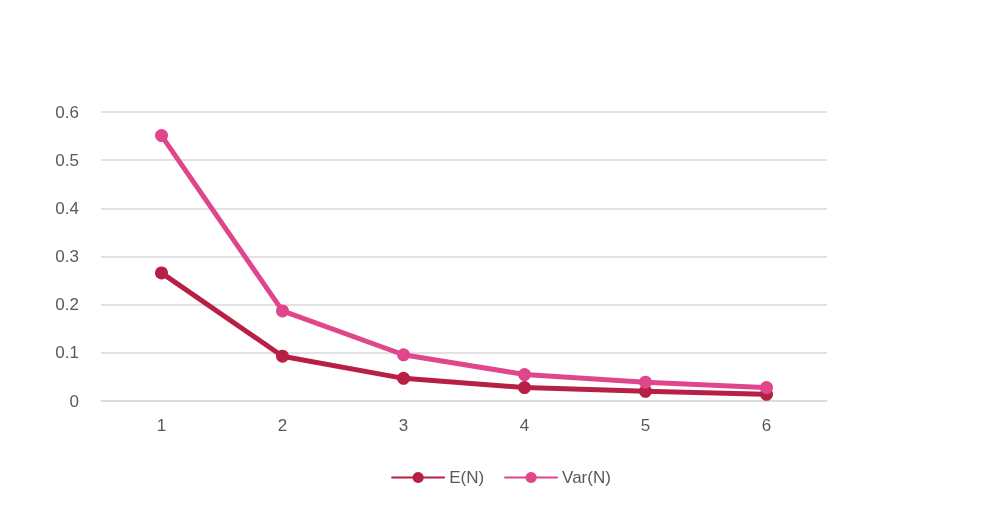  What do you see at coordinates (67, 160) in the screenshot?
I see `y-tick-label: 0.5` at bounding box center [67, 160].